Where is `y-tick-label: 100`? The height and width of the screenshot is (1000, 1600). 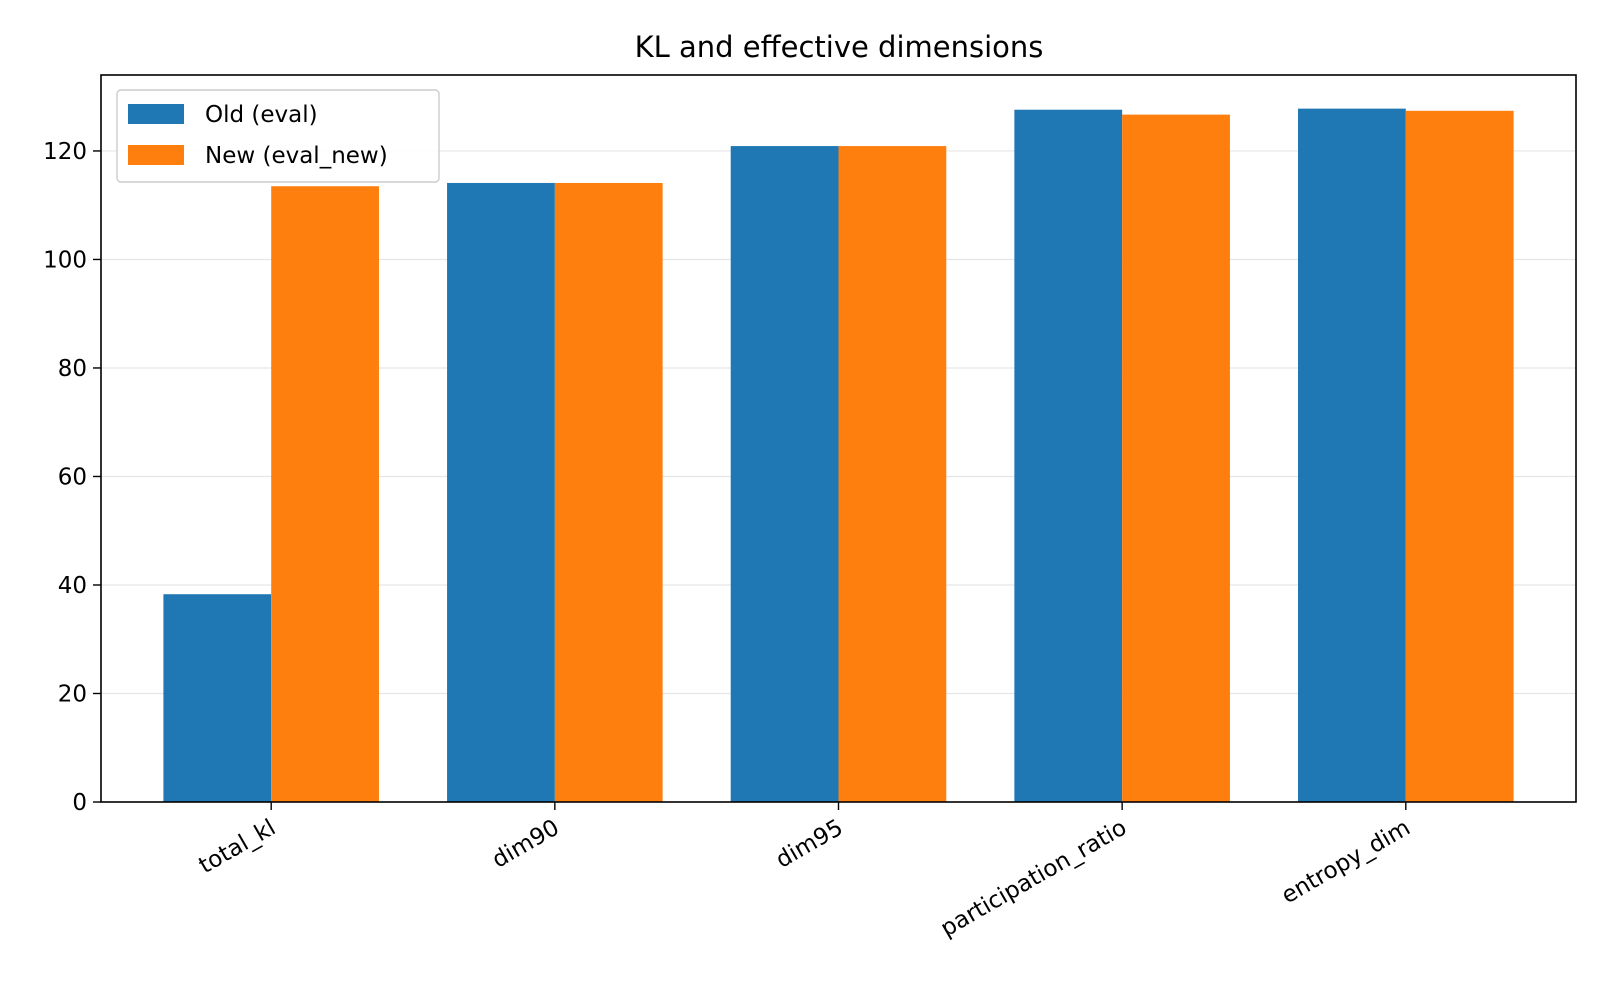
y-tick-label: 100 is located at coordinates (65, 260).